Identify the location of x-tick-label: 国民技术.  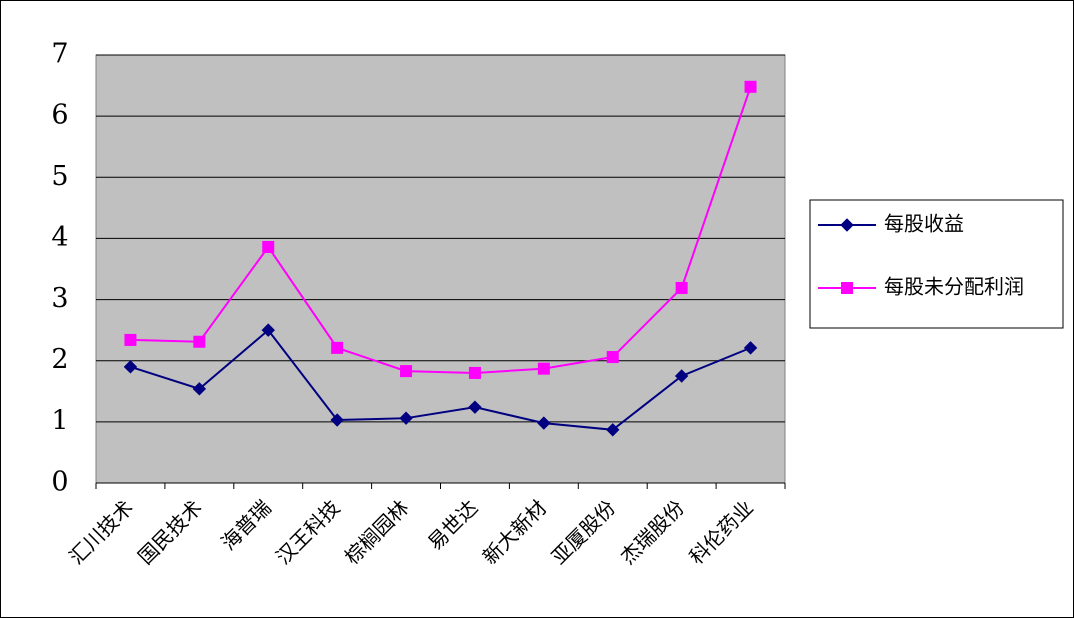
(170, 532).